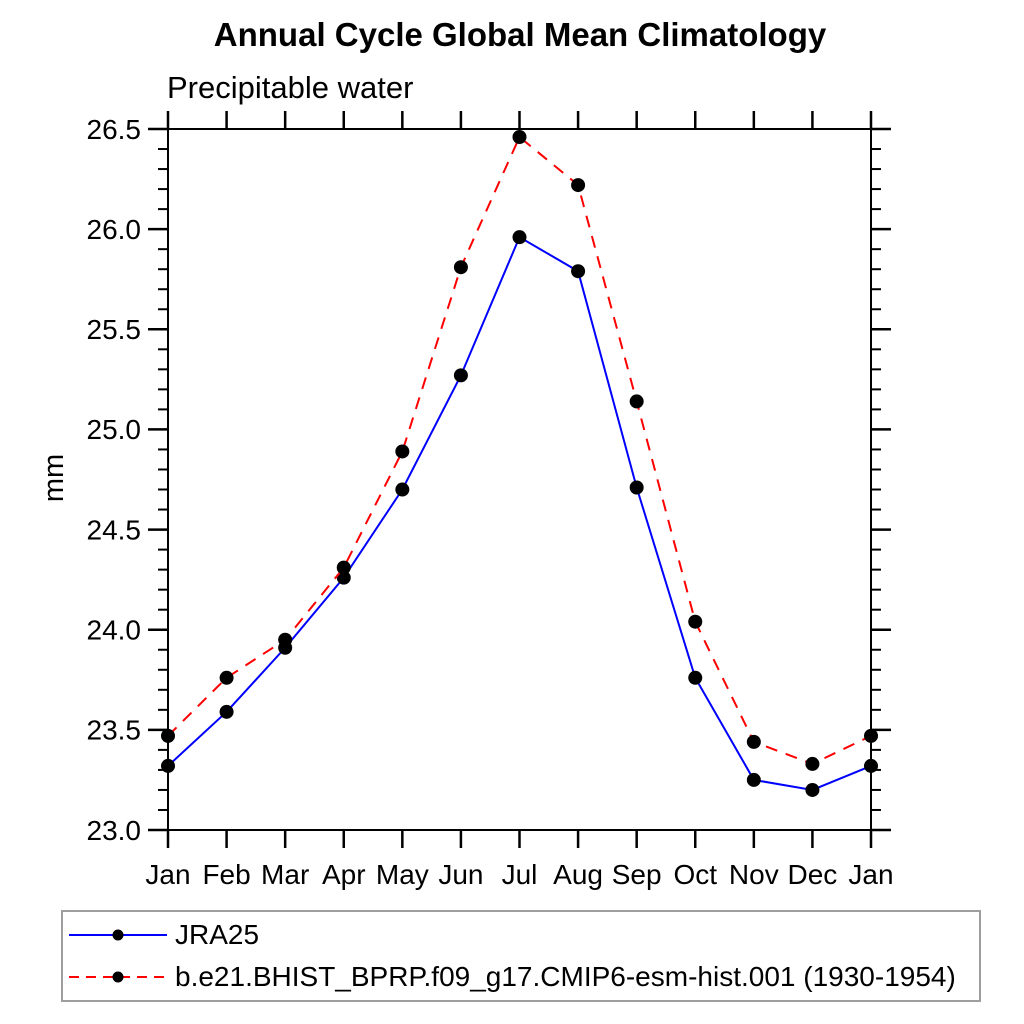 This screenshot has width=1024, height=1024. I want to click on data-point-0-Aug, so click(578, 271).